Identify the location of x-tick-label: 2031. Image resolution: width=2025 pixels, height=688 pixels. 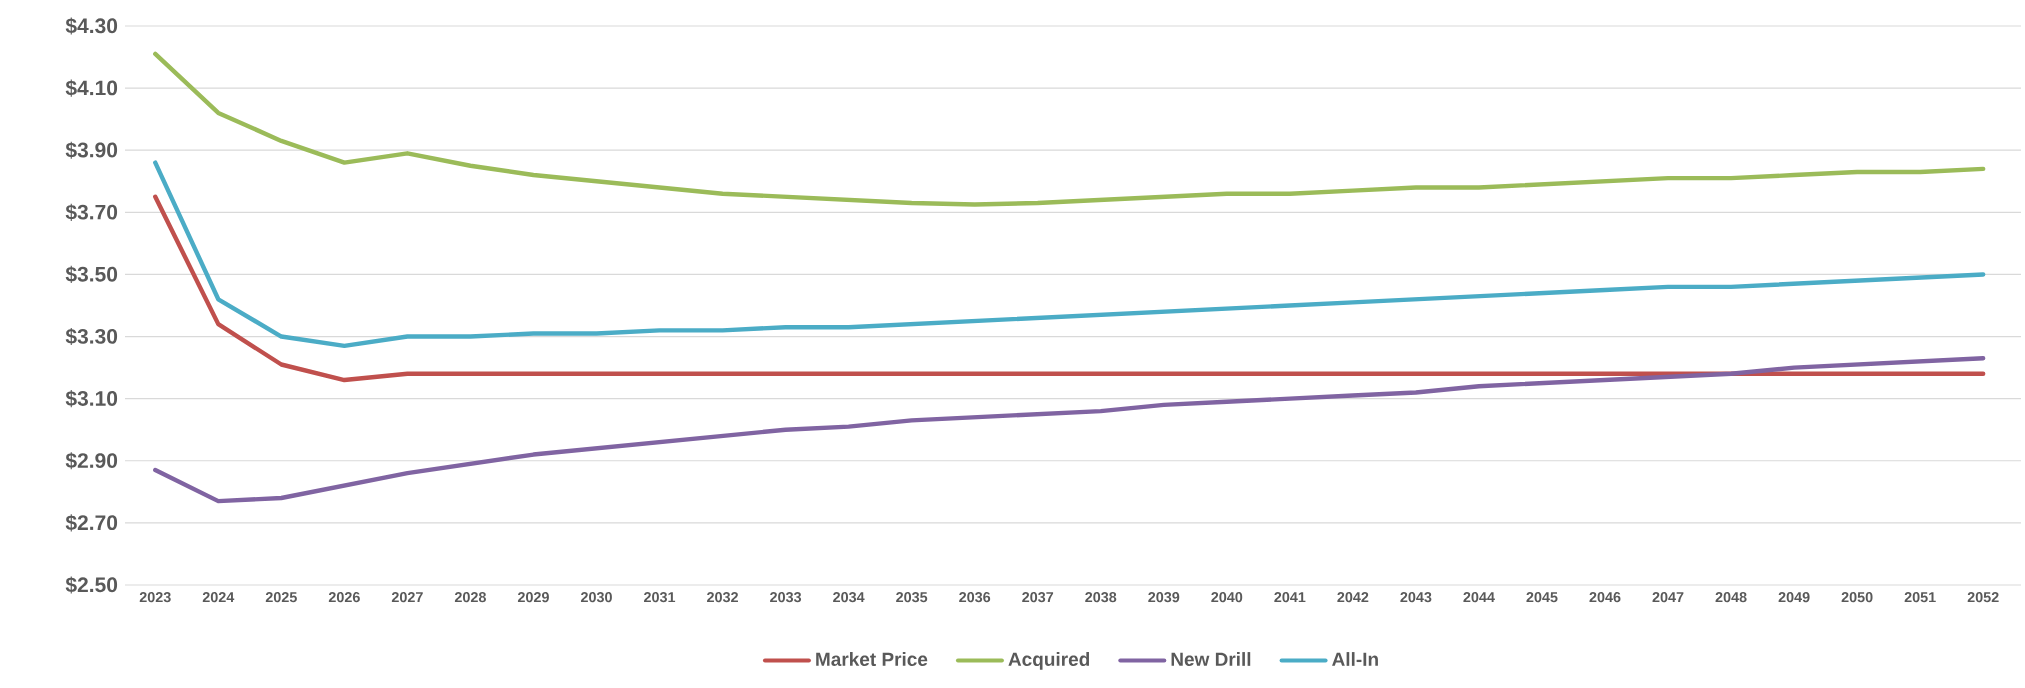
(660, 597).